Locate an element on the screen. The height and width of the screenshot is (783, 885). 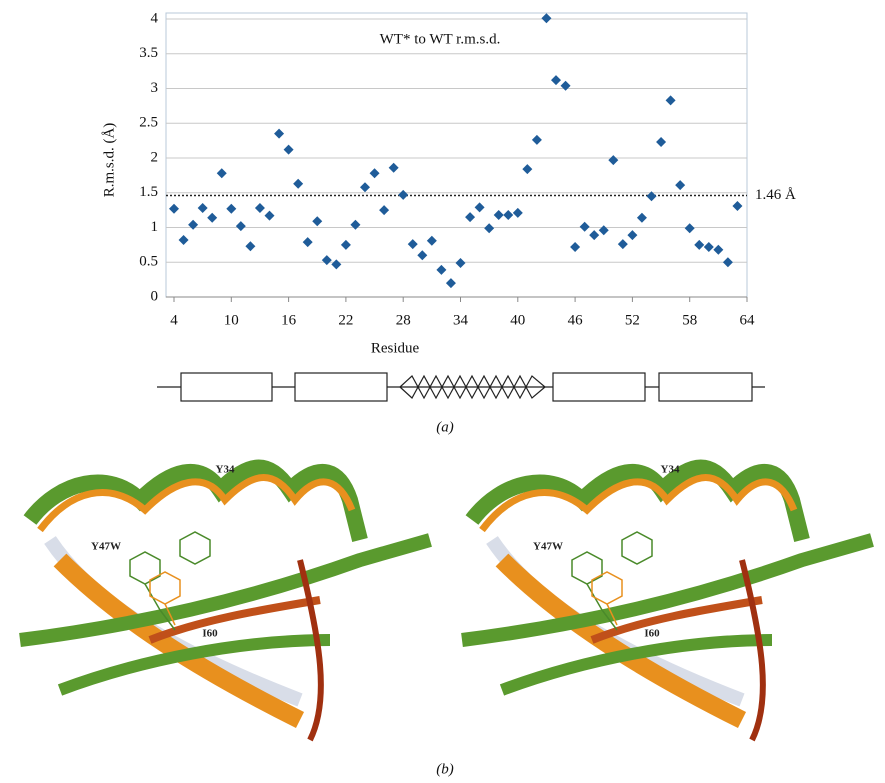
x-tick-label: 28 is located at coordinates (403, 320).